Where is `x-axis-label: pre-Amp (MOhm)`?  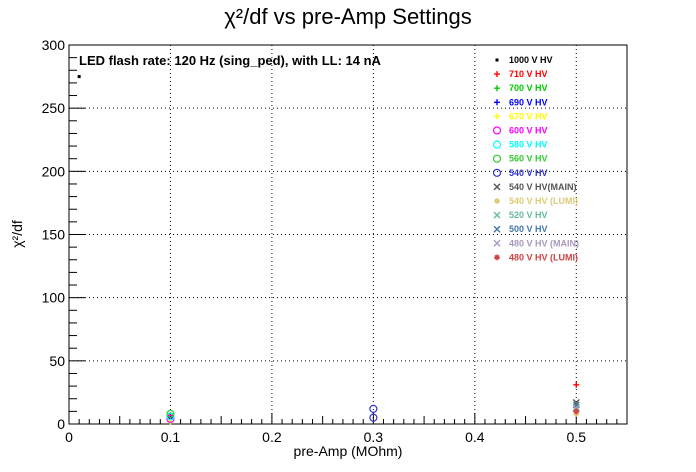 x-axis-label: pre-Amp (MOhm) is located at coordinates (348, 451).